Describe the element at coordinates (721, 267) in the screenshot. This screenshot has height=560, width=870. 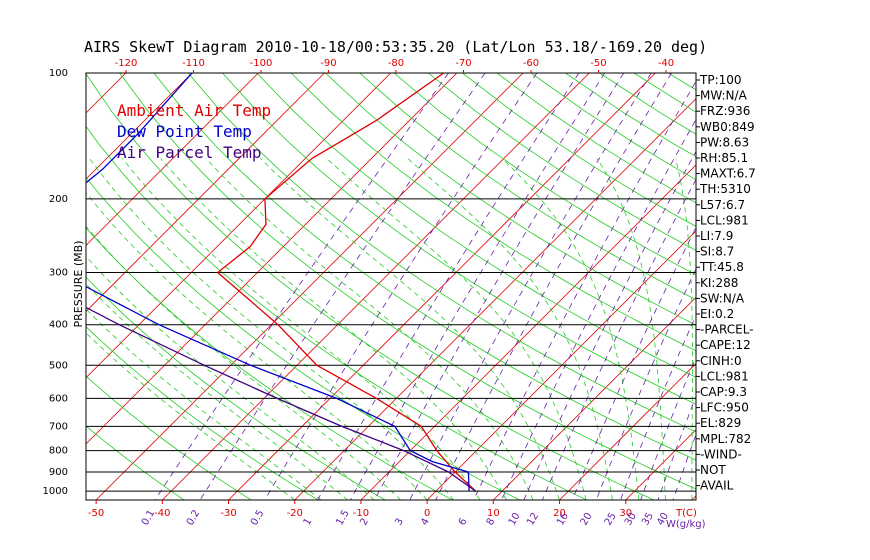
I see `index-entry: TT:45.8` at that location.